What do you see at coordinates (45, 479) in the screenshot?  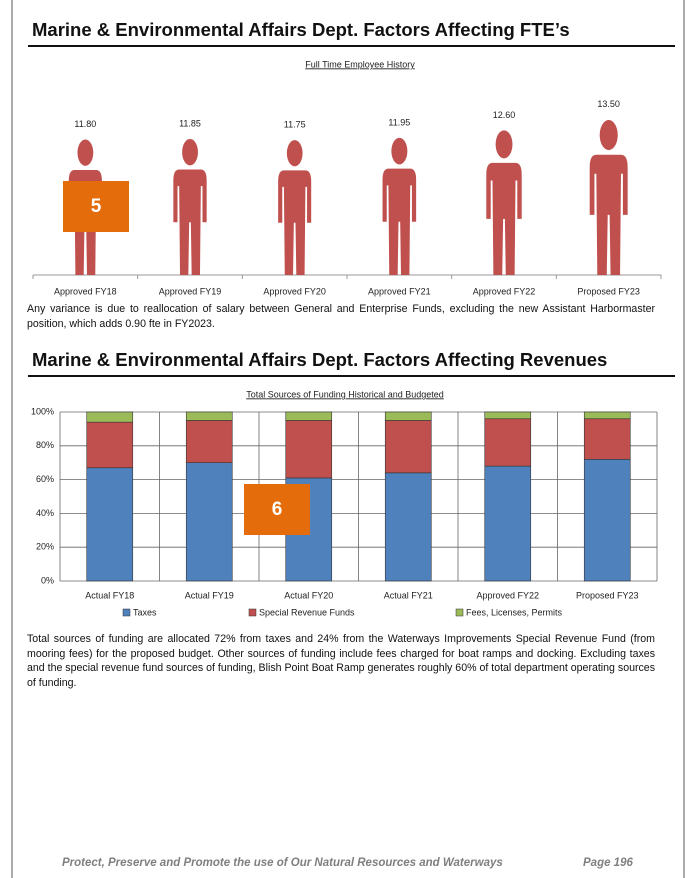 I see `y-tick-label: 60%` at bounding box center [45, 479].